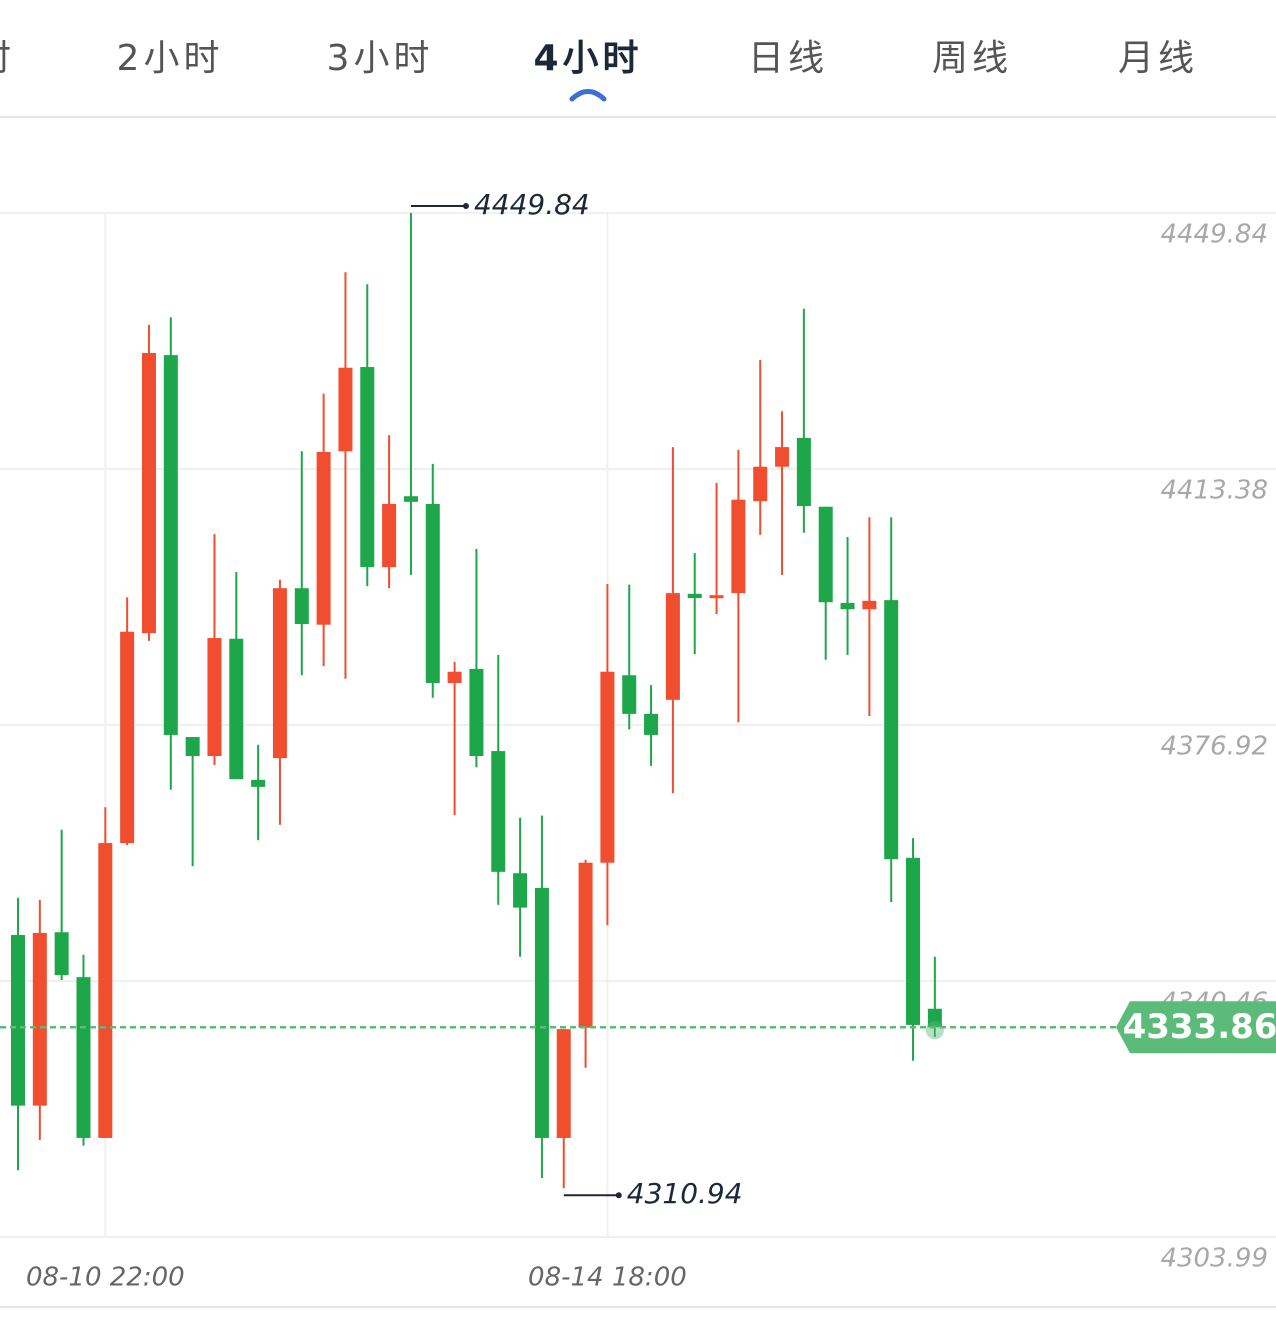 The height and width of the screenshot is (1329, 1276). Describe the element at coordinates (1214, 1259) in the screenshot. I see `y-tick-label: 4303.99` at that location.